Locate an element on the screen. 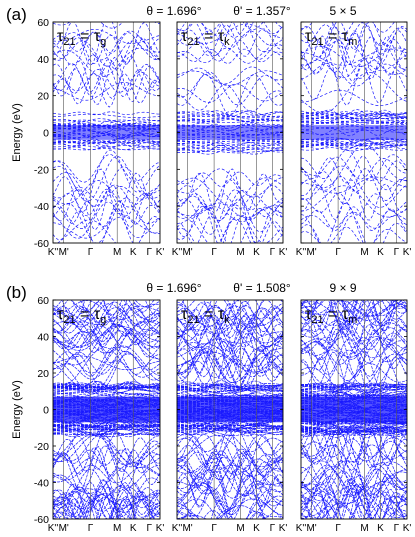 This screenshot has height=537, width=415. subplot-1: K'' M' Γ M K Γ K'τ21 = τg is located at coordinates (106, 139).